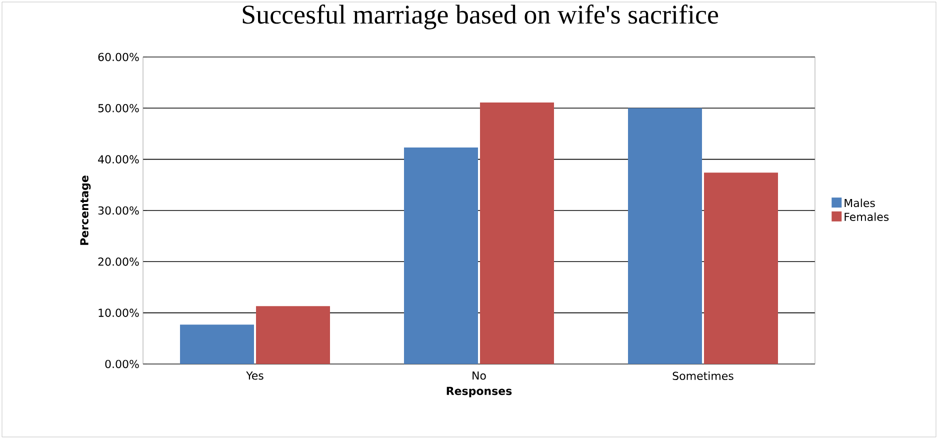 The height and width of the screenshot is (439, 938). Describe the element at coordinates (118, 210) in the screenshot. I see `y-tick-label: 30.00%` at that location.